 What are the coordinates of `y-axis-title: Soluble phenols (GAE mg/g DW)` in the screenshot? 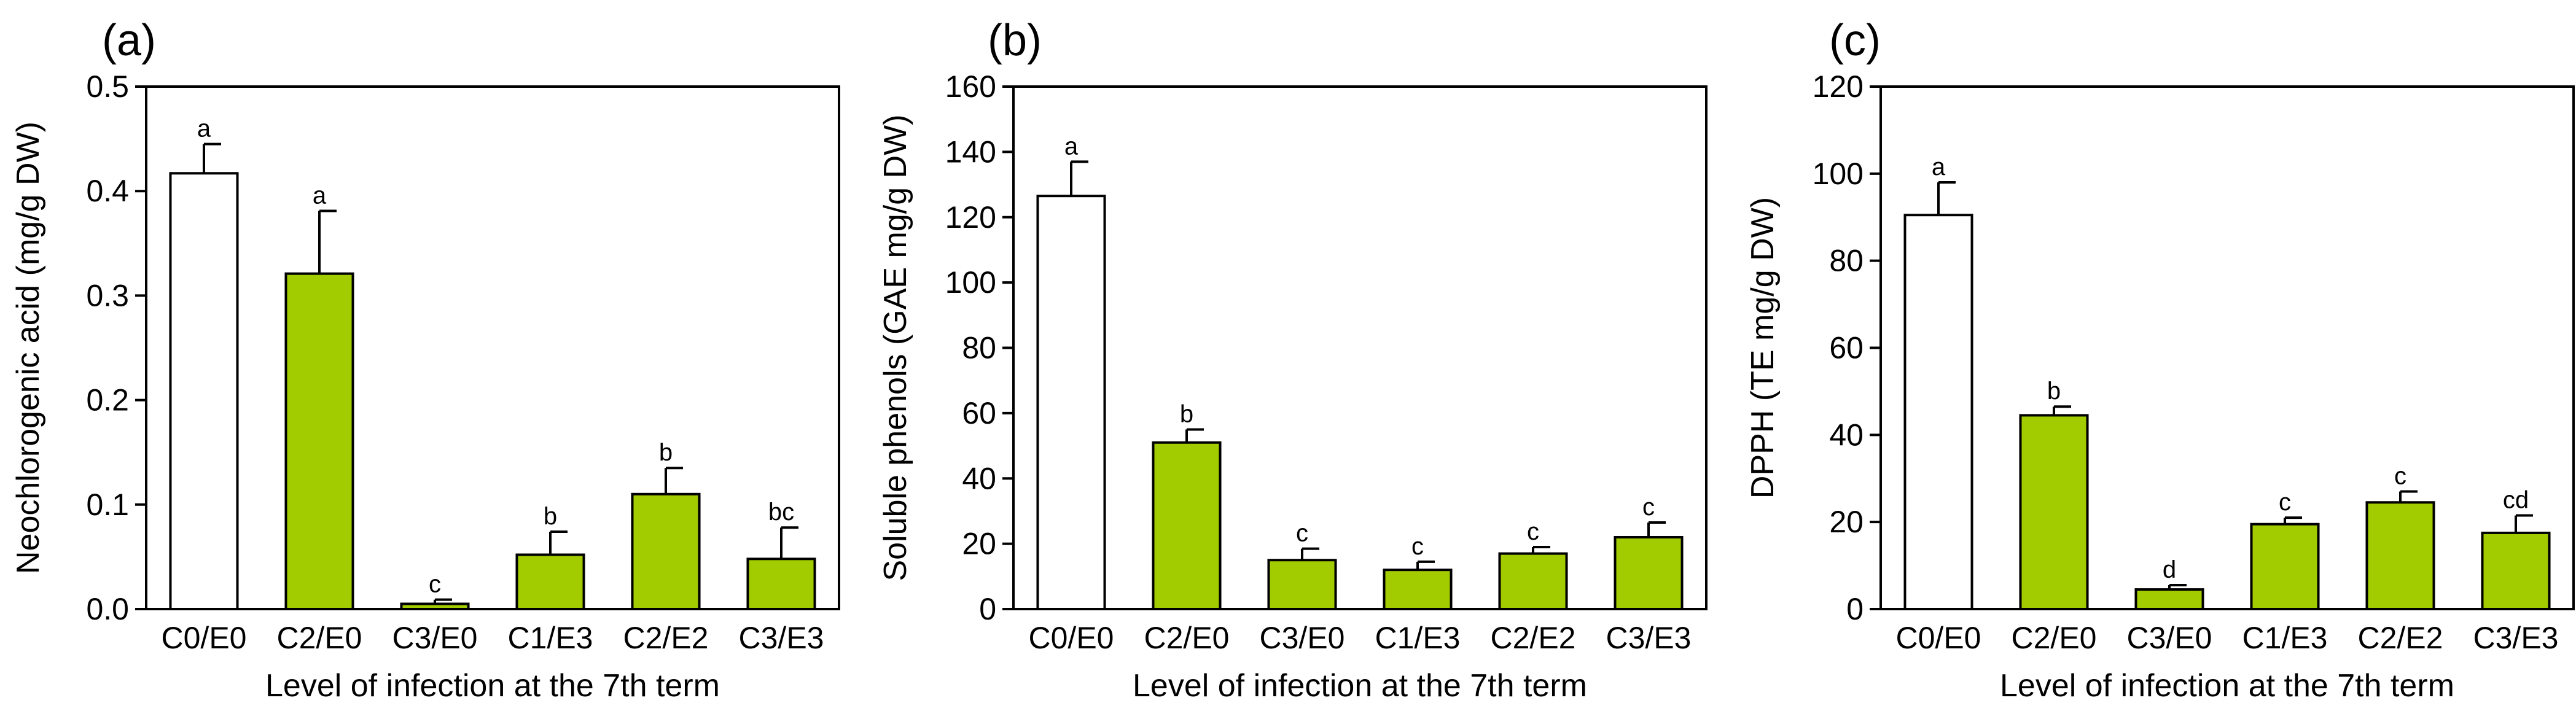 It's located at (895, 347).